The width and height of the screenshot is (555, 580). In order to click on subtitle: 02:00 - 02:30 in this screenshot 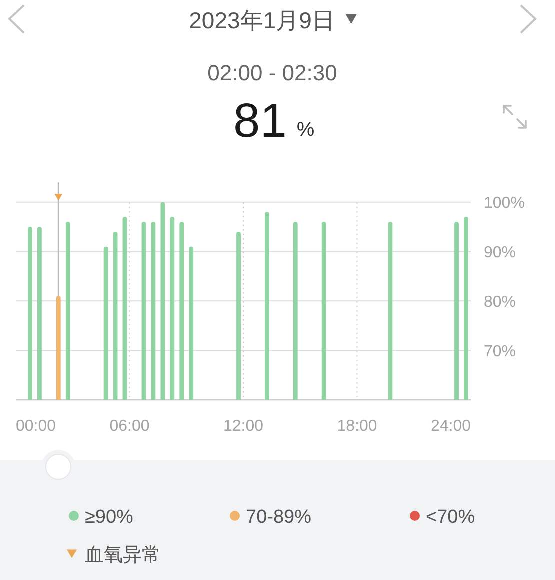, I will do `click(273, 73)`.